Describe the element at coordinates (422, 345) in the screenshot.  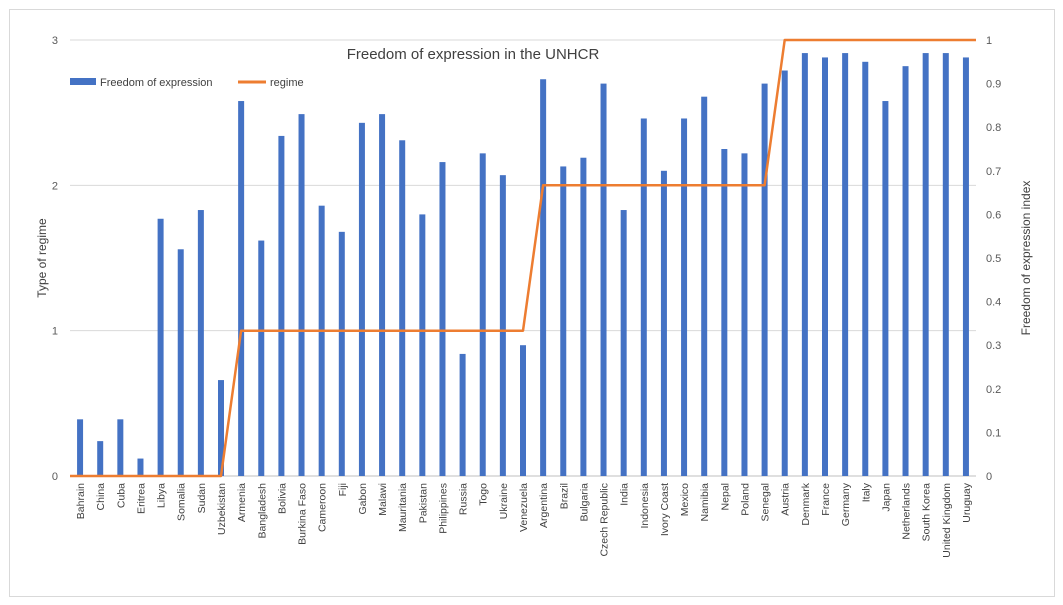
I see `bar-pakistan` at that location.